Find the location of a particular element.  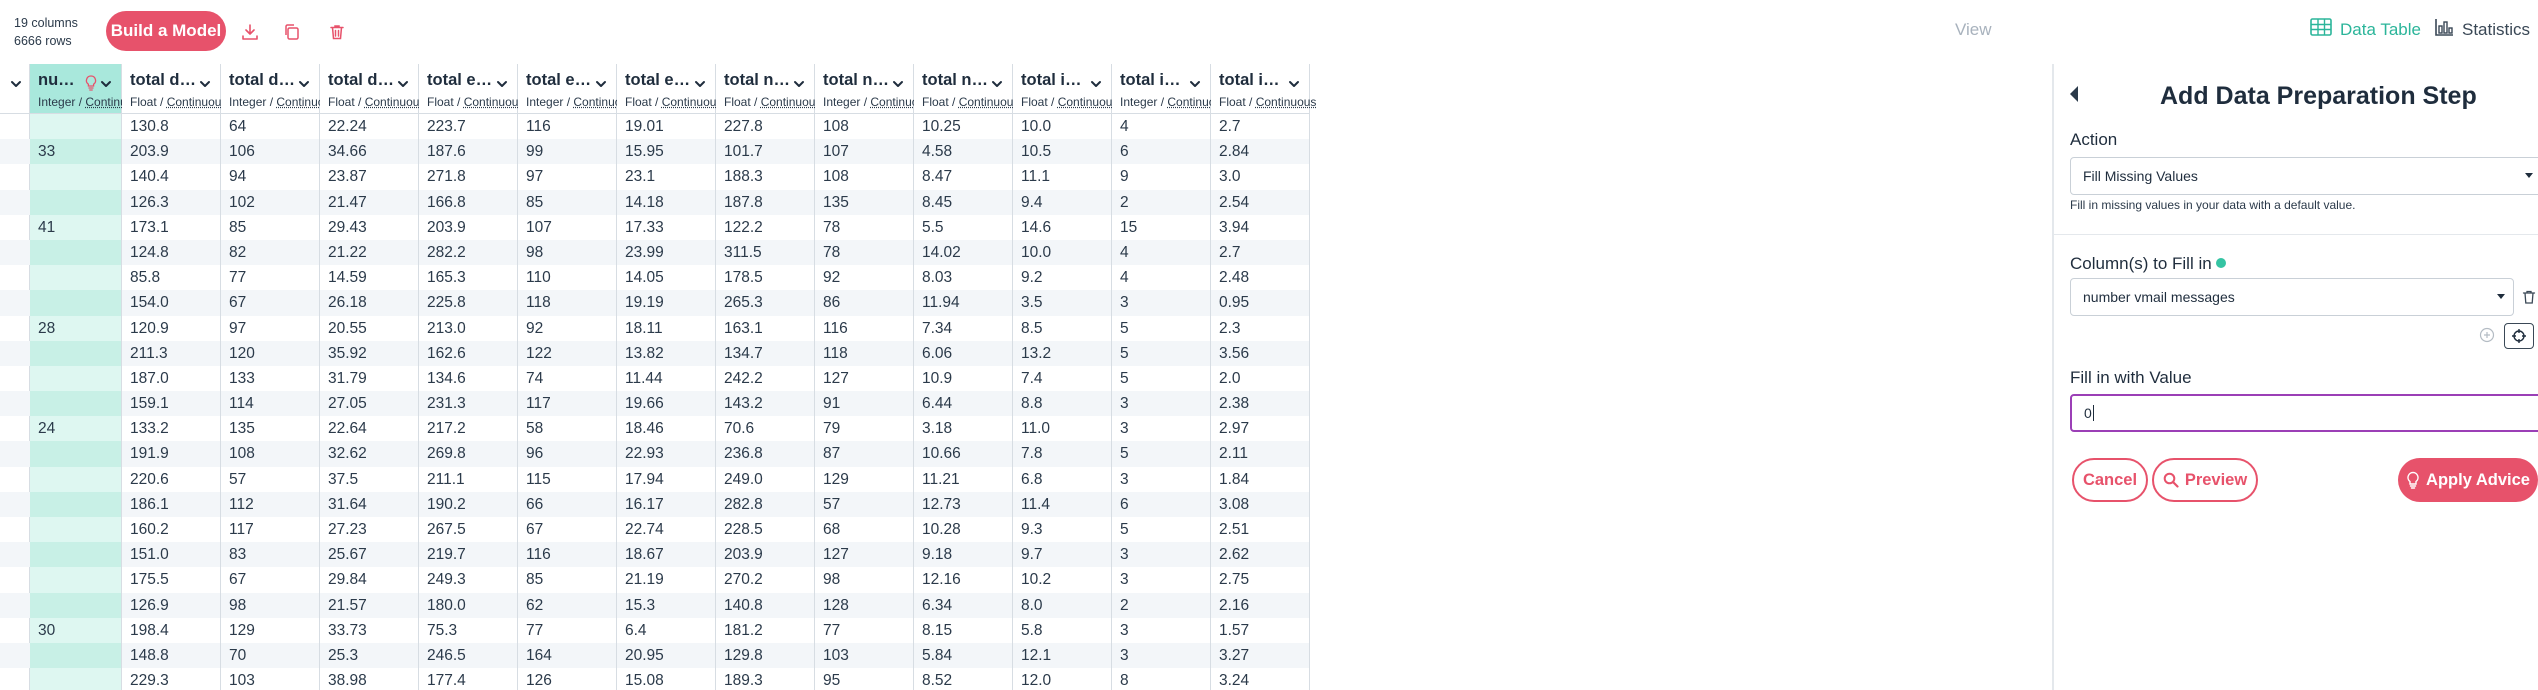

table-cell: 19.66 is located at coordinates (666, 404).